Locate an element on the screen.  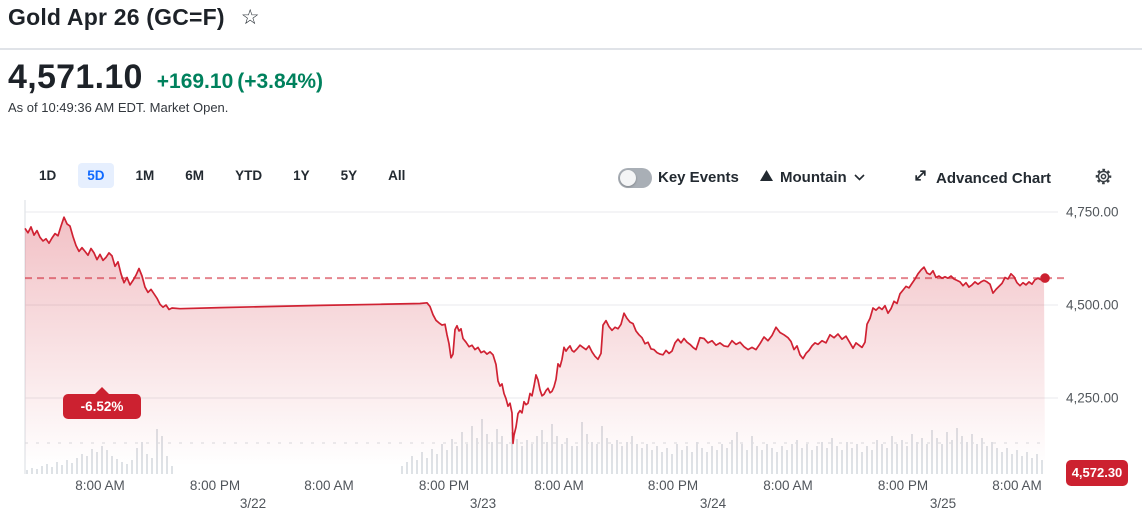
range-tab-6m: 6M is located at coordinates (194, 175).